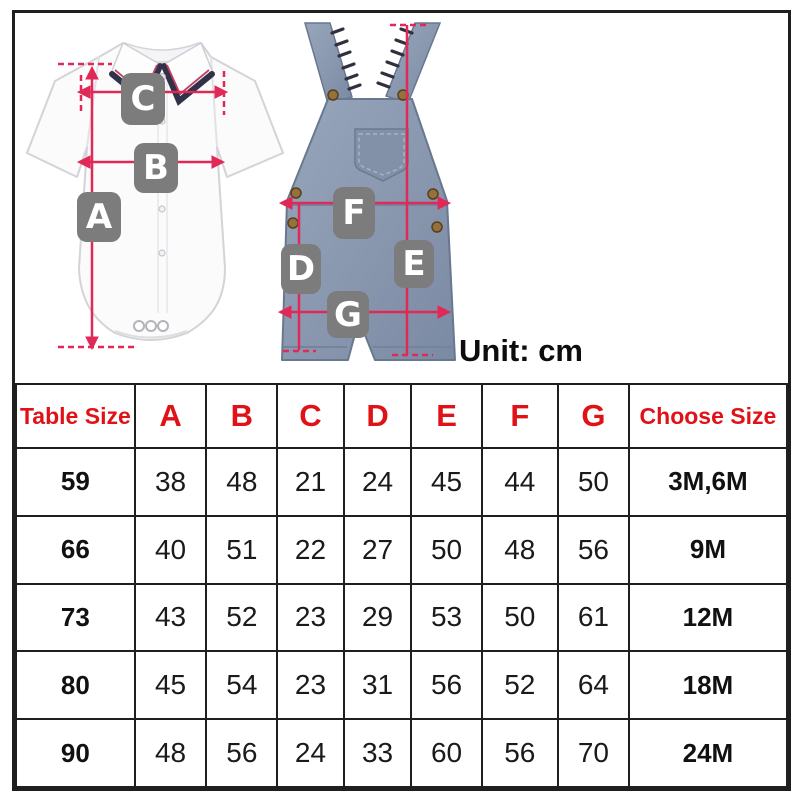 The width and height of the screenshot is (800, 800). Describe the element at coordinates (446, 416) in the screenshot. I see `header-e: E` at that location.